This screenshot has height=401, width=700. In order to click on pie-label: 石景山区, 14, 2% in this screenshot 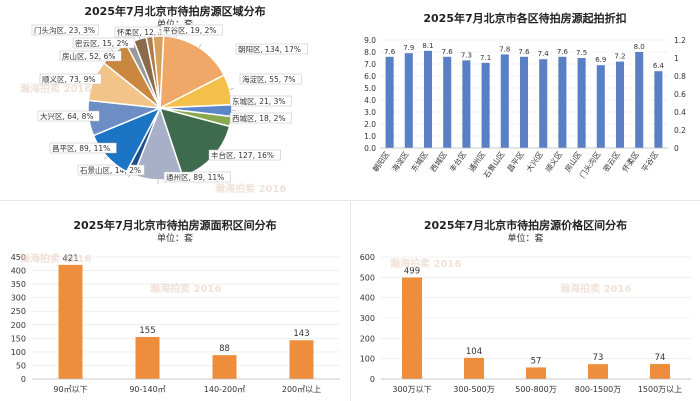, I will do `click(110, 170)`.